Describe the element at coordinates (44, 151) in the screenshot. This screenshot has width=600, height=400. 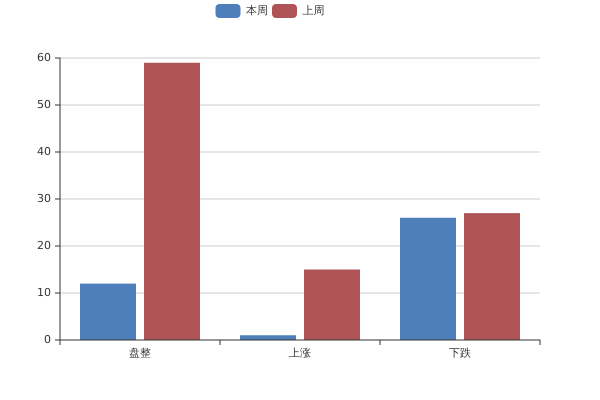
I see `y-tick-label: 40` at that location.